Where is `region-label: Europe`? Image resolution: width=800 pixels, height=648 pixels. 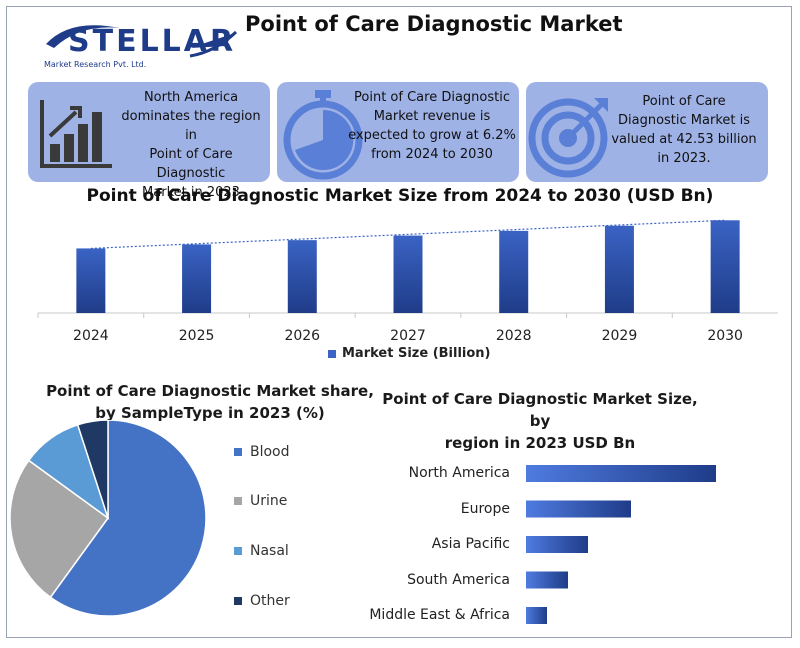 region-label: Europe is located at coordinates (485, 508).